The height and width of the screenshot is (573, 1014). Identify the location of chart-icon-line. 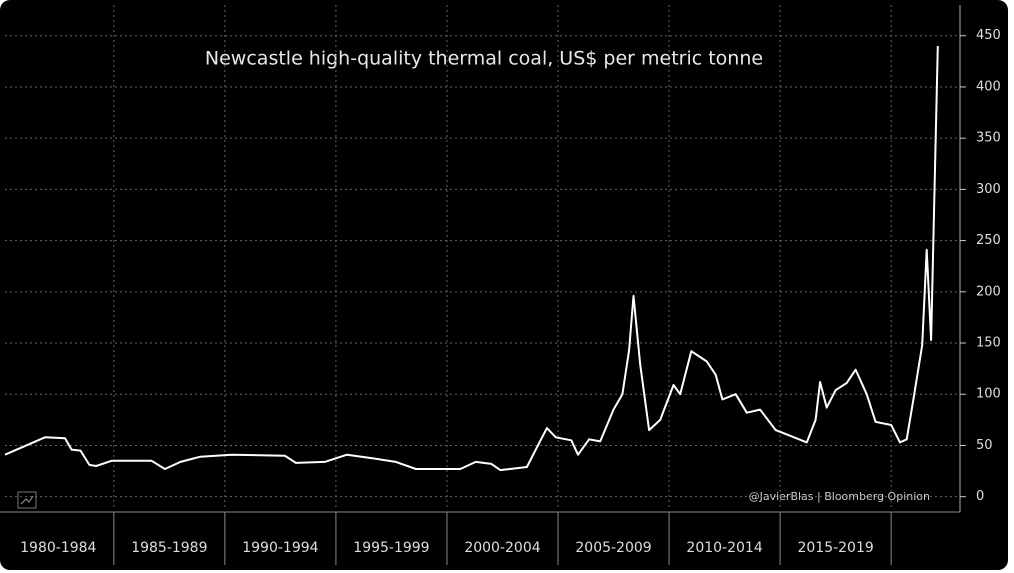
(27, 500).